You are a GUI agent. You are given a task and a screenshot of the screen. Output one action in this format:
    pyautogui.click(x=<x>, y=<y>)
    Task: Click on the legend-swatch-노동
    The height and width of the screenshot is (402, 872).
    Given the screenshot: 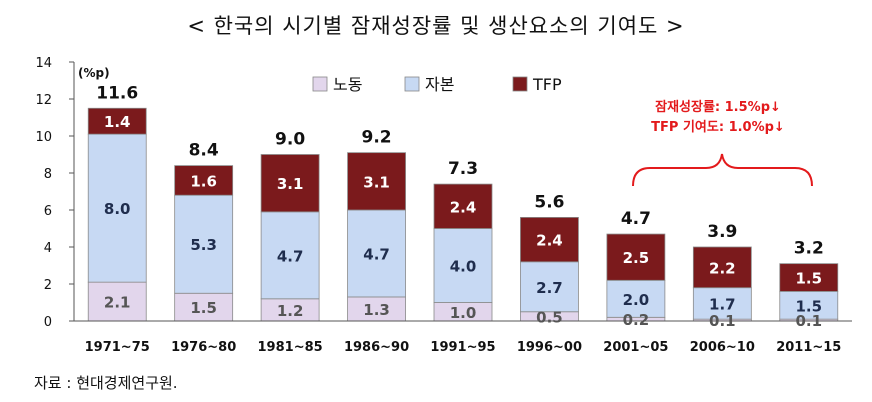 What is the action you would take?
    pyautogui.click(x=320, y=84)
    